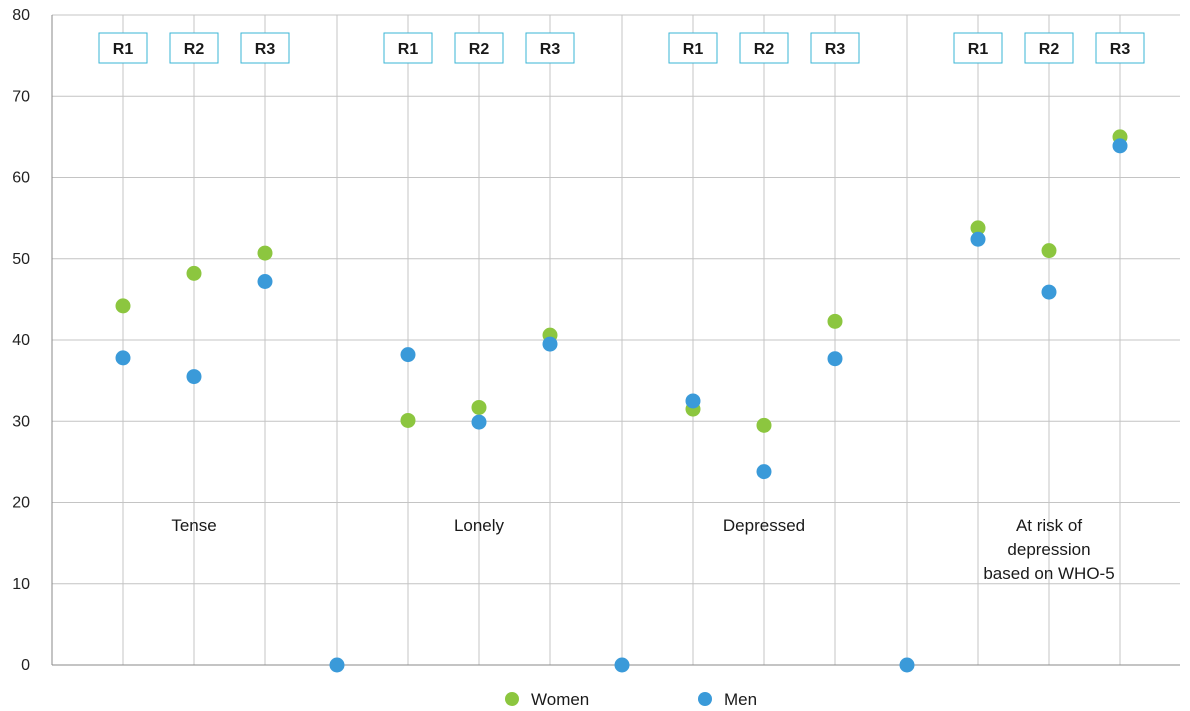  Describe the element at coordinates (1048, 573) in the screenshot. I see `group-label: based on WHO-5` at that location.